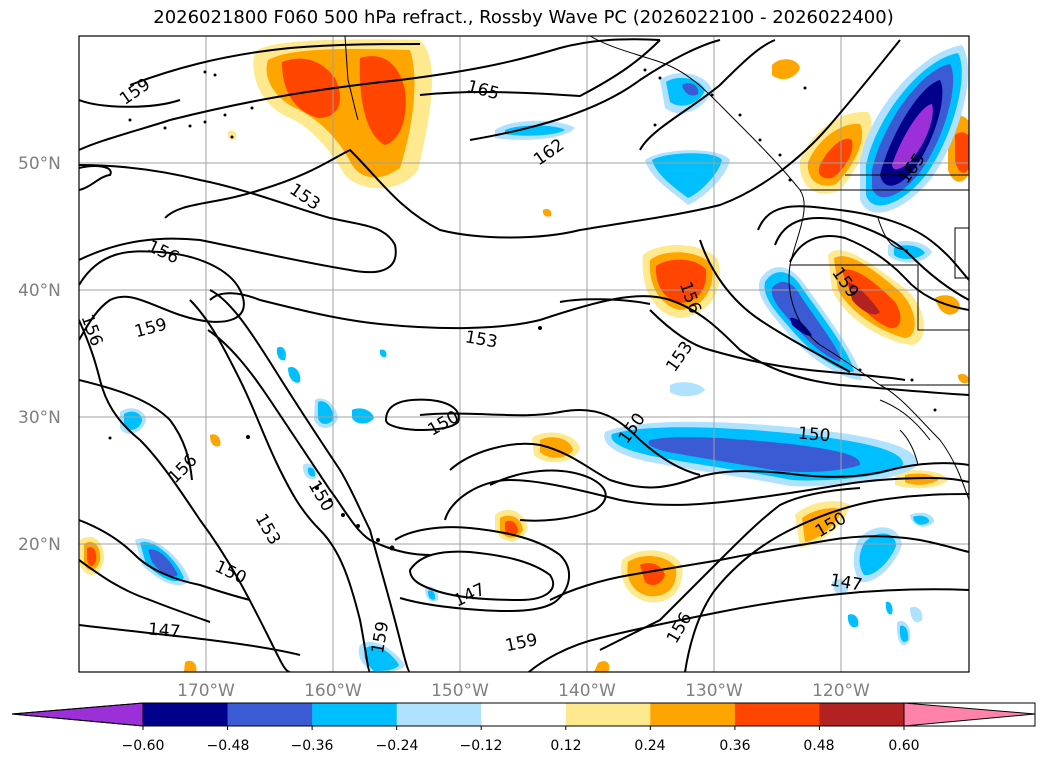  I want to click on colorbar-ticks, so click(523, 728).